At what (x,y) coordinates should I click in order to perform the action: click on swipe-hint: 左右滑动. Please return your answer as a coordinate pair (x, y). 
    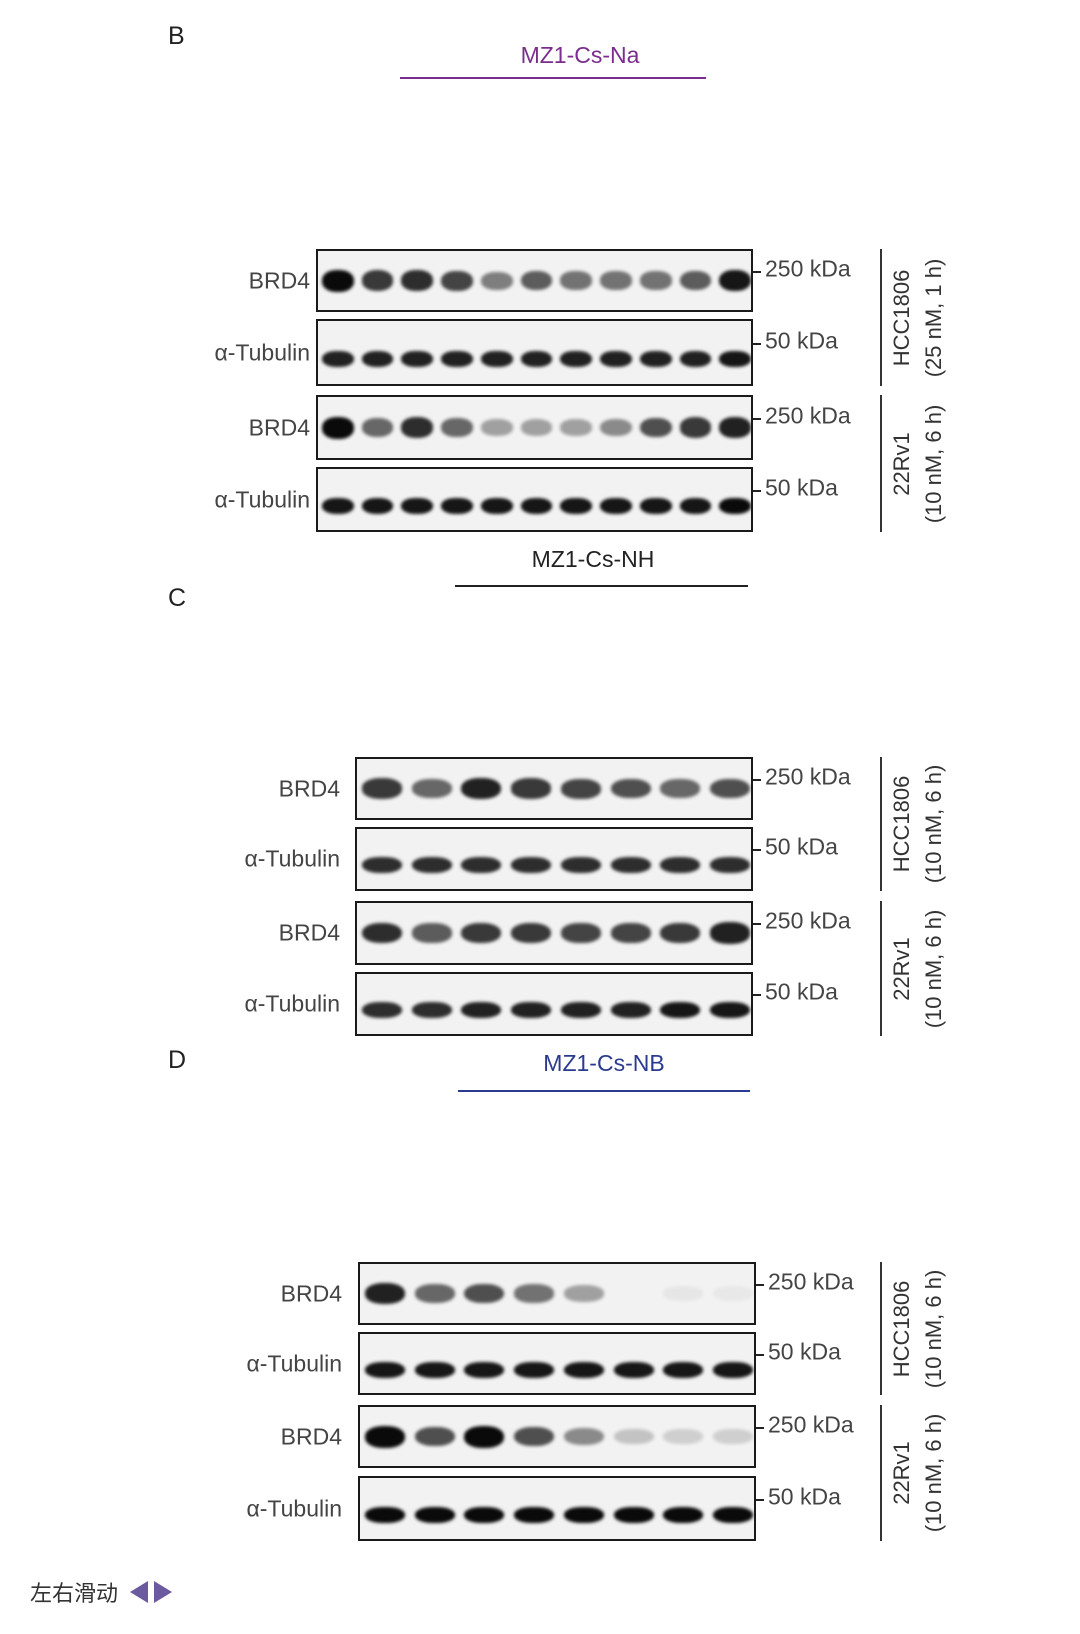
    Looking at the image, I should click on (101, 1592).